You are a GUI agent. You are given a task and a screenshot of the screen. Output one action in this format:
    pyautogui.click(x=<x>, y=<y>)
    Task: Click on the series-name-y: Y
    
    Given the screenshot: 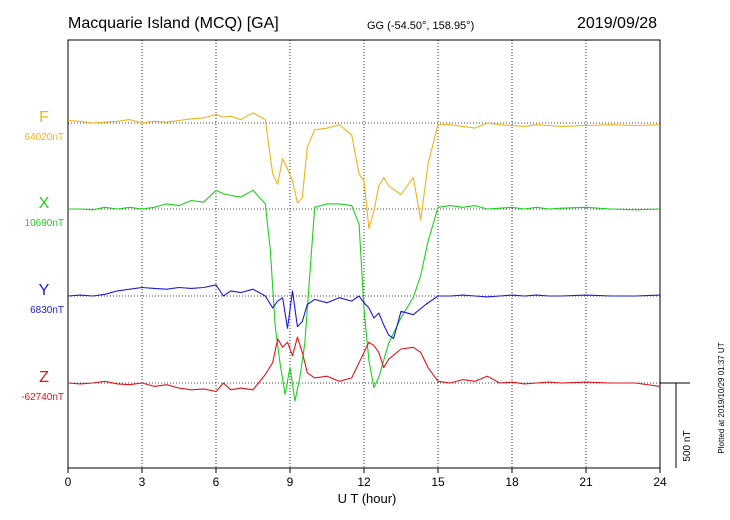 What is the action you would take?
    pyautogui.click(x=44, y=290)
    